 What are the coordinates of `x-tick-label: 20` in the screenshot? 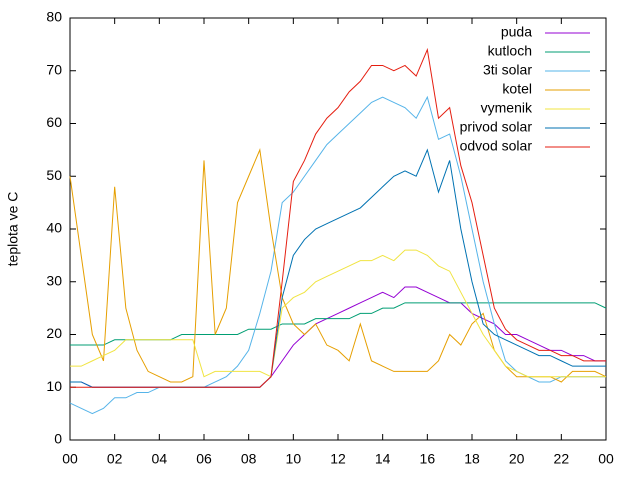 It's located at (517, 459).